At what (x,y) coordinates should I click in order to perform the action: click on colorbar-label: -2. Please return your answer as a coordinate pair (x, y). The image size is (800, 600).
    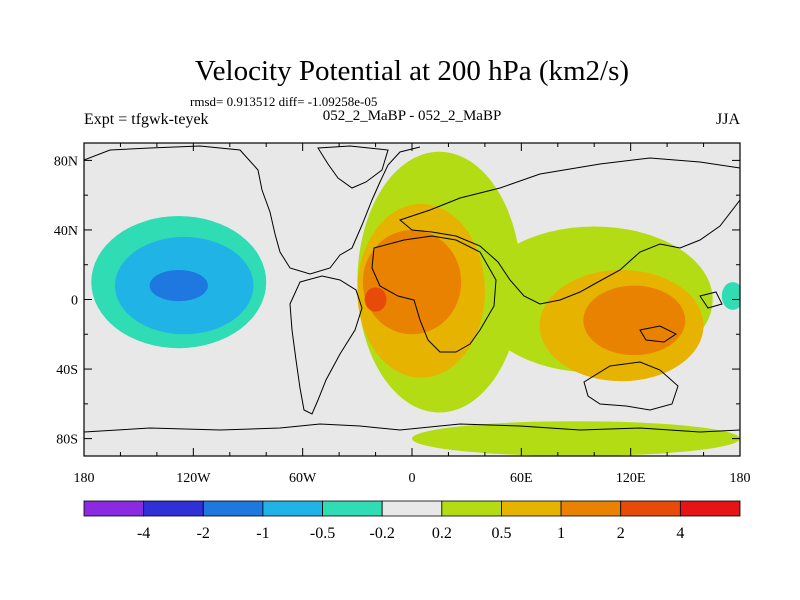
    Looking at the image, I should click on (203, 533).